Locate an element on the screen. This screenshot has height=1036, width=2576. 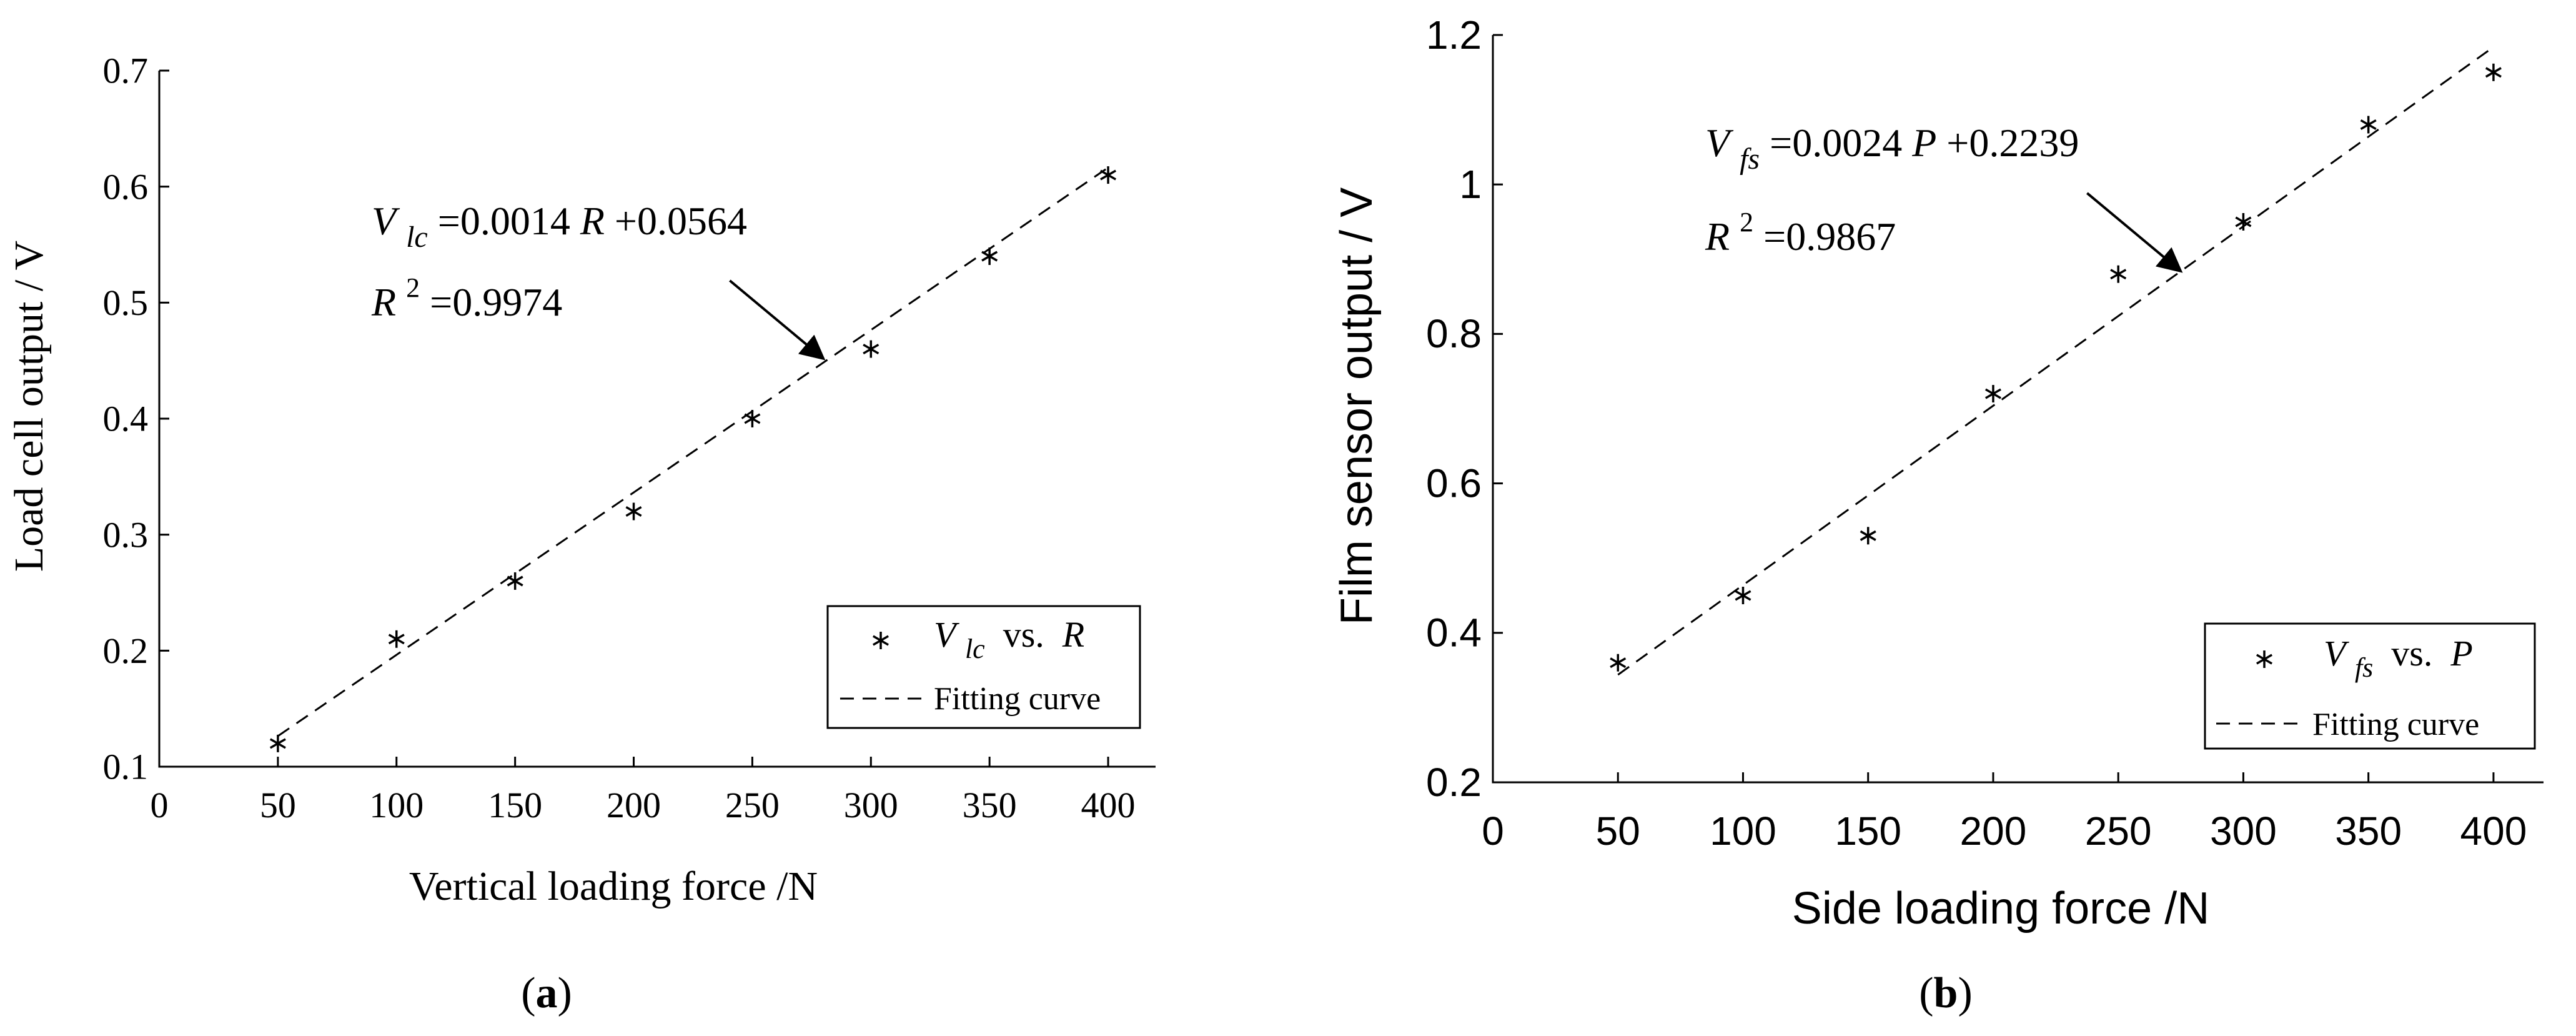
chart-b-y-tick-label: 0.2 is located at coordinates (1454, 782).